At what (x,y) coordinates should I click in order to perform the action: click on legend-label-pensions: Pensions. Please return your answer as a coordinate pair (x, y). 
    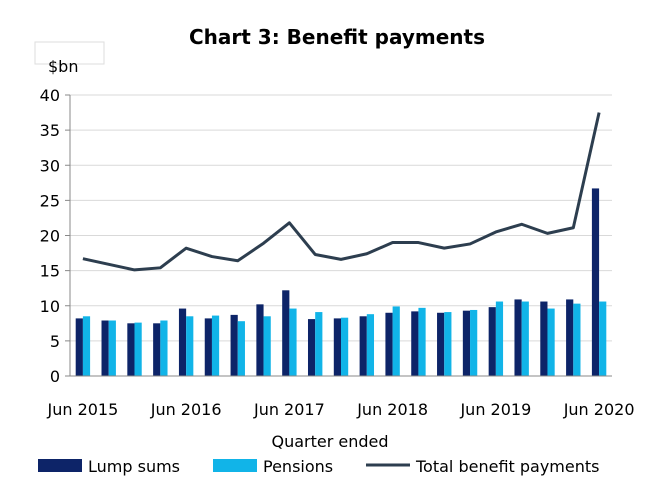
    Looking at the image, I should click on (298, 466).